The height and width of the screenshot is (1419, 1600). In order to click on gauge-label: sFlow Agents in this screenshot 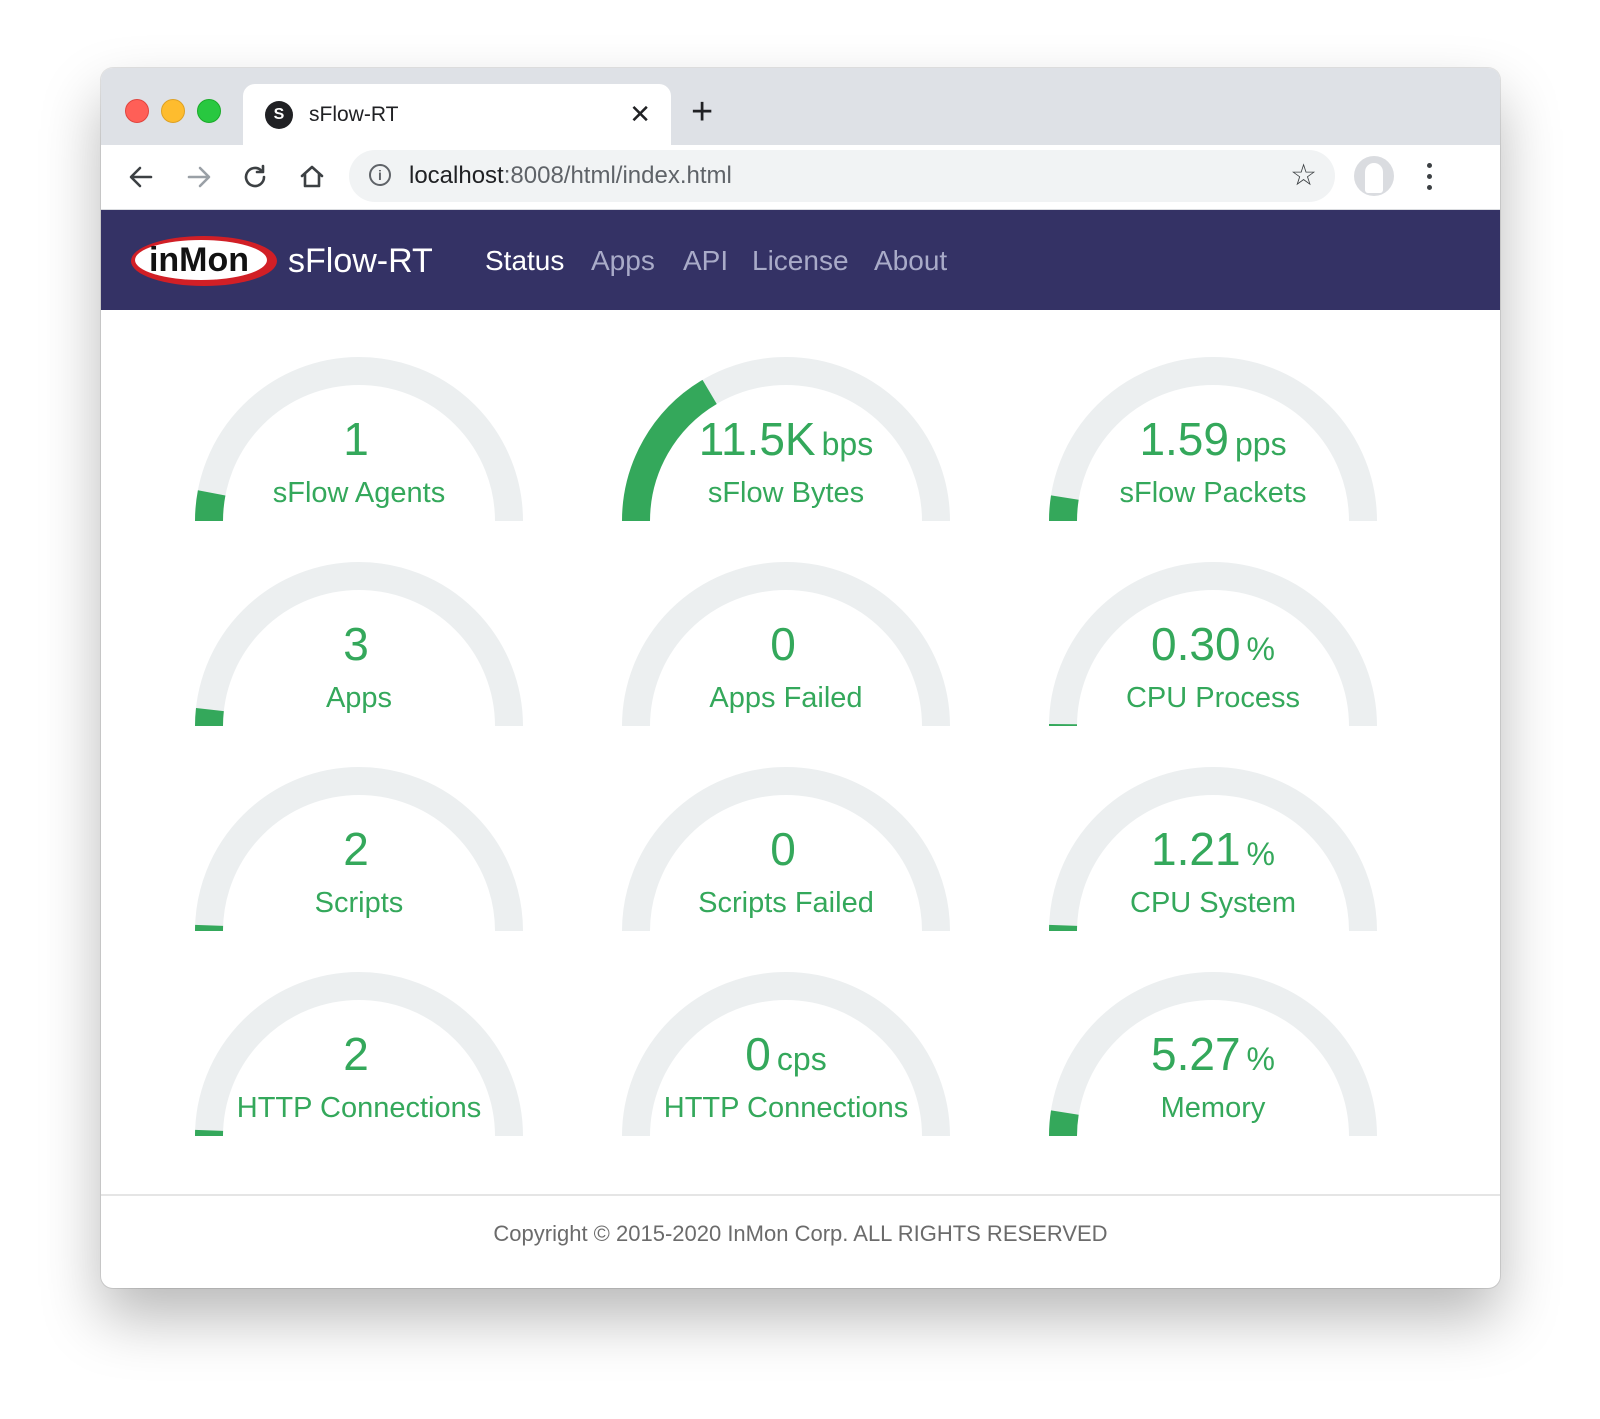, I will do `click(359, 493)`.